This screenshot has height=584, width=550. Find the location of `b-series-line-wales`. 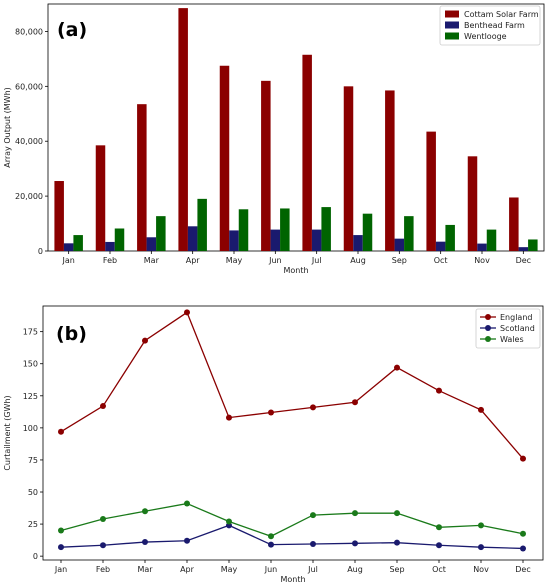

b-series-line-wales is located at coordinates (292, 519).